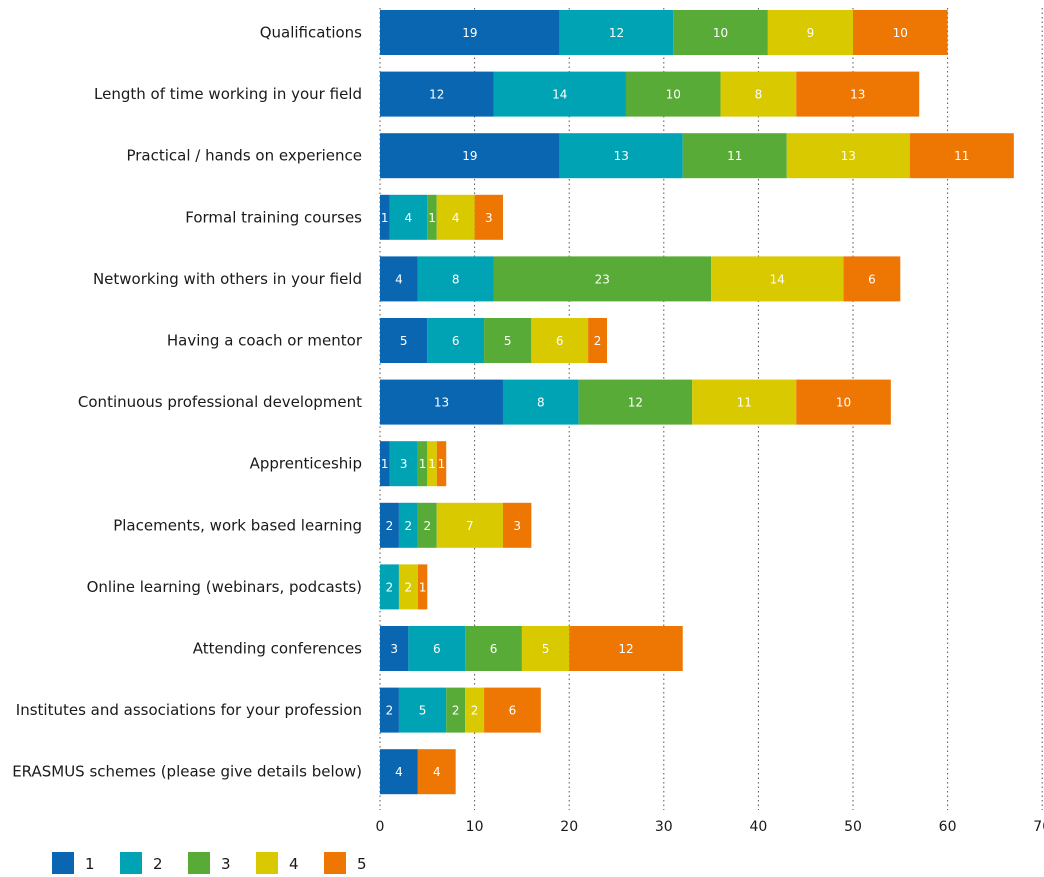 This screenshot has height=877, width=1044. I want to click on legend: 1 2 3 4 5, so click(209, 863).